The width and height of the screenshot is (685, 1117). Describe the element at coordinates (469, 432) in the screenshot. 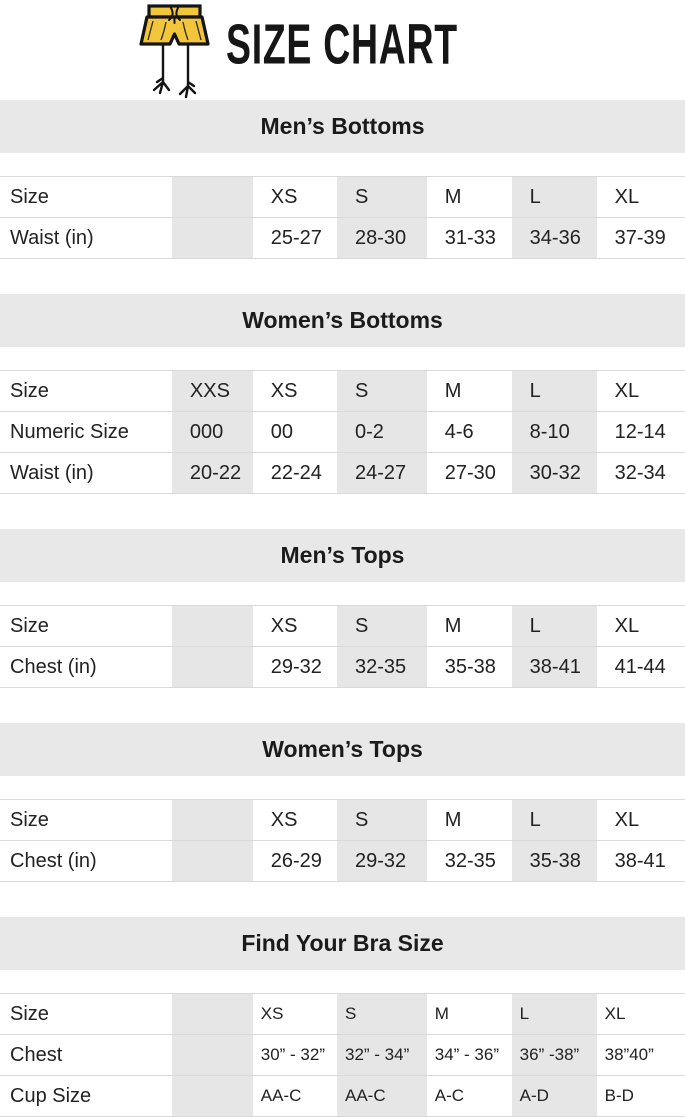

I see `size-cell: 4-6` at that location.